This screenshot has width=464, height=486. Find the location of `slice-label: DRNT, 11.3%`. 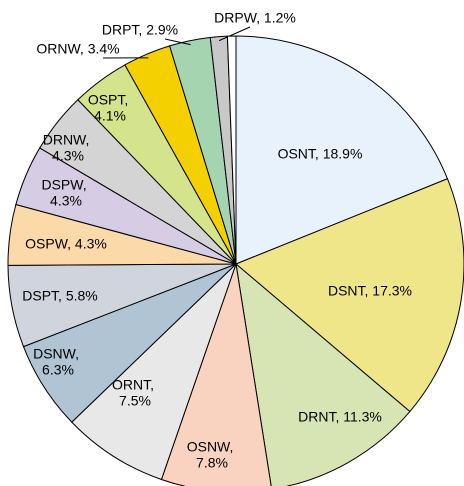

slice-label: DRNT, 11.3% is located at coordinates (340, 417).